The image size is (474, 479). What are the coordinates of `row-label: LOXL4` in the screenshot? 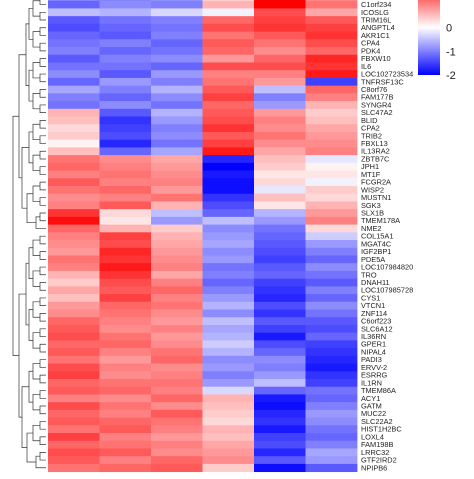 It's located at (372, 436).